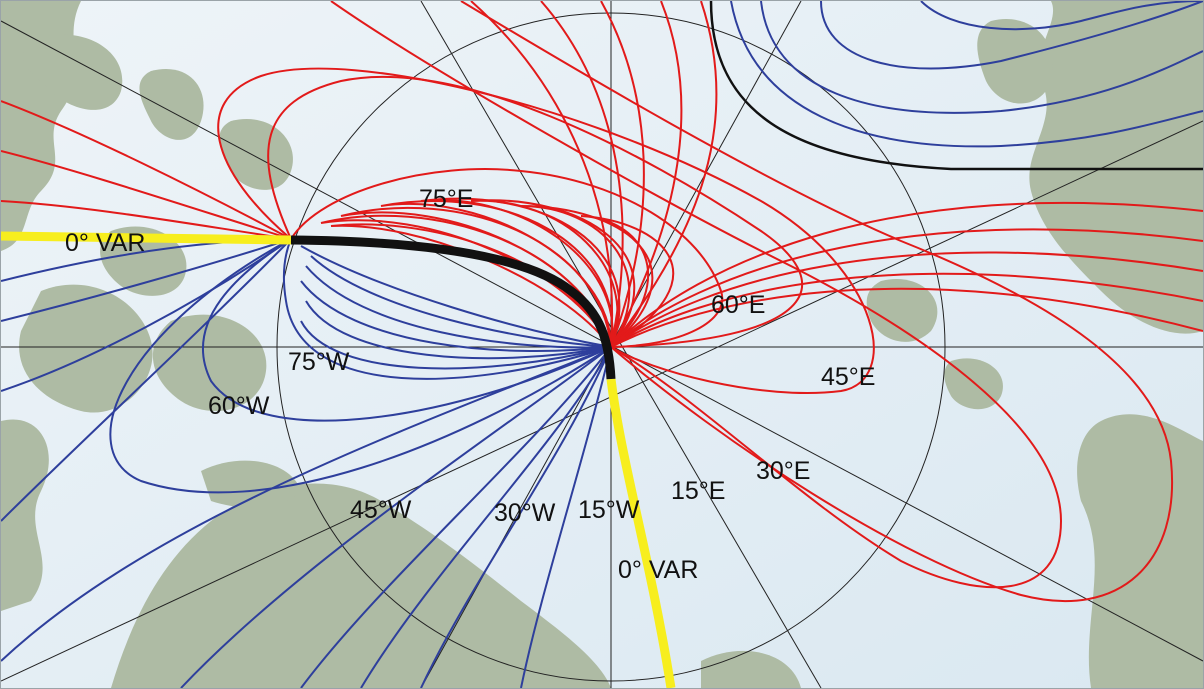 The width and height of the screenshot is (1204, 689). I want to click on land-franz-josef, so click(902, 310).